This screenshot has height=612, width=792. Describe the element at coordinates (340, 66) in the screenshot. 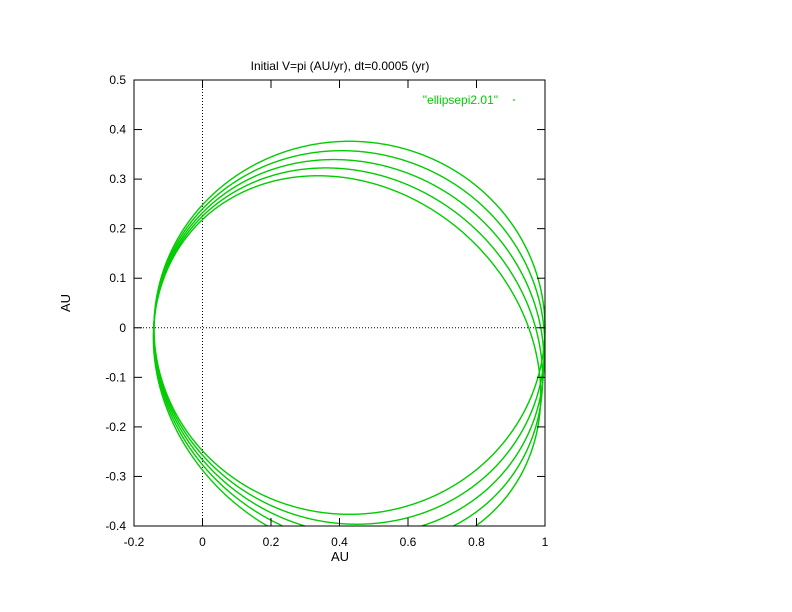

I see `chart-title: Initial V=pi (AU/yr), dt=0.0005 (yr)` at that location.